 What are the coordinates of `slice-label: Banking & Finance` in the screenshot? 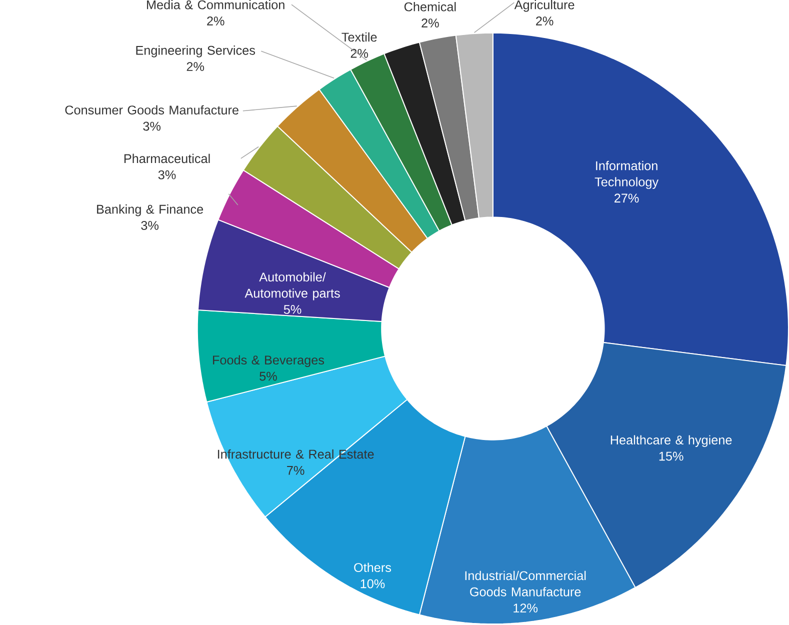 It's located at (150, 210).